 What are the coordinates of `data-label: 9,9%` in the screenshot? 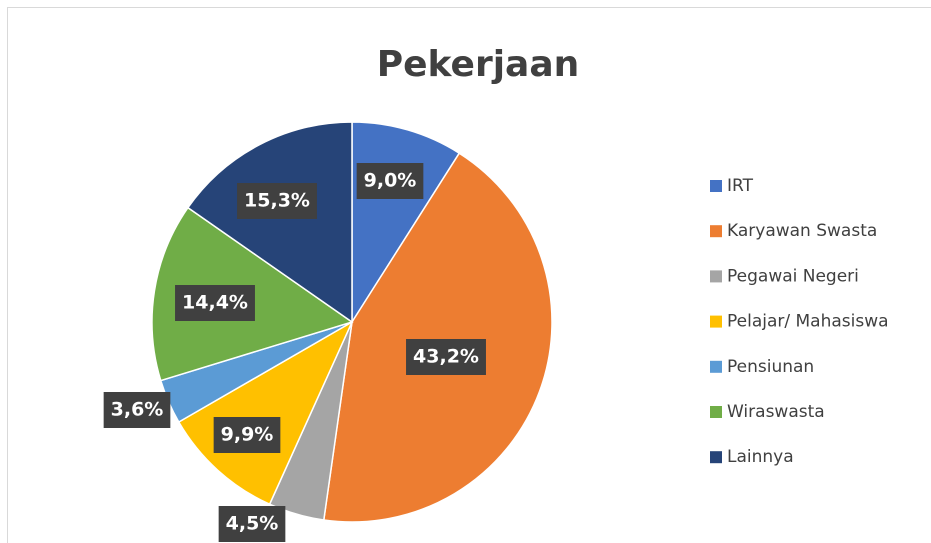 It's located at (247, 435).